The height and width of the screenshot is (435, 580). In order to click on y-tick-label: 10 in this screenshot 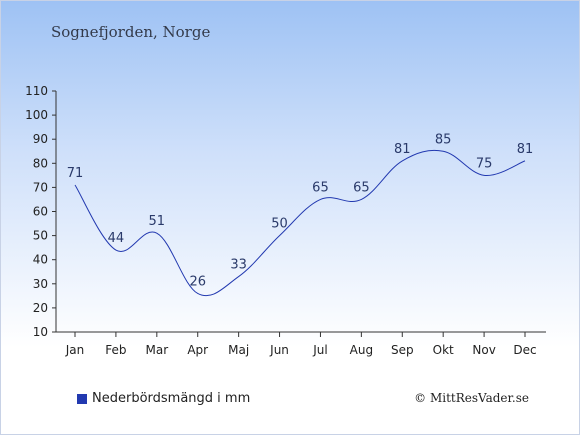, I will do `click(40, 332)`.